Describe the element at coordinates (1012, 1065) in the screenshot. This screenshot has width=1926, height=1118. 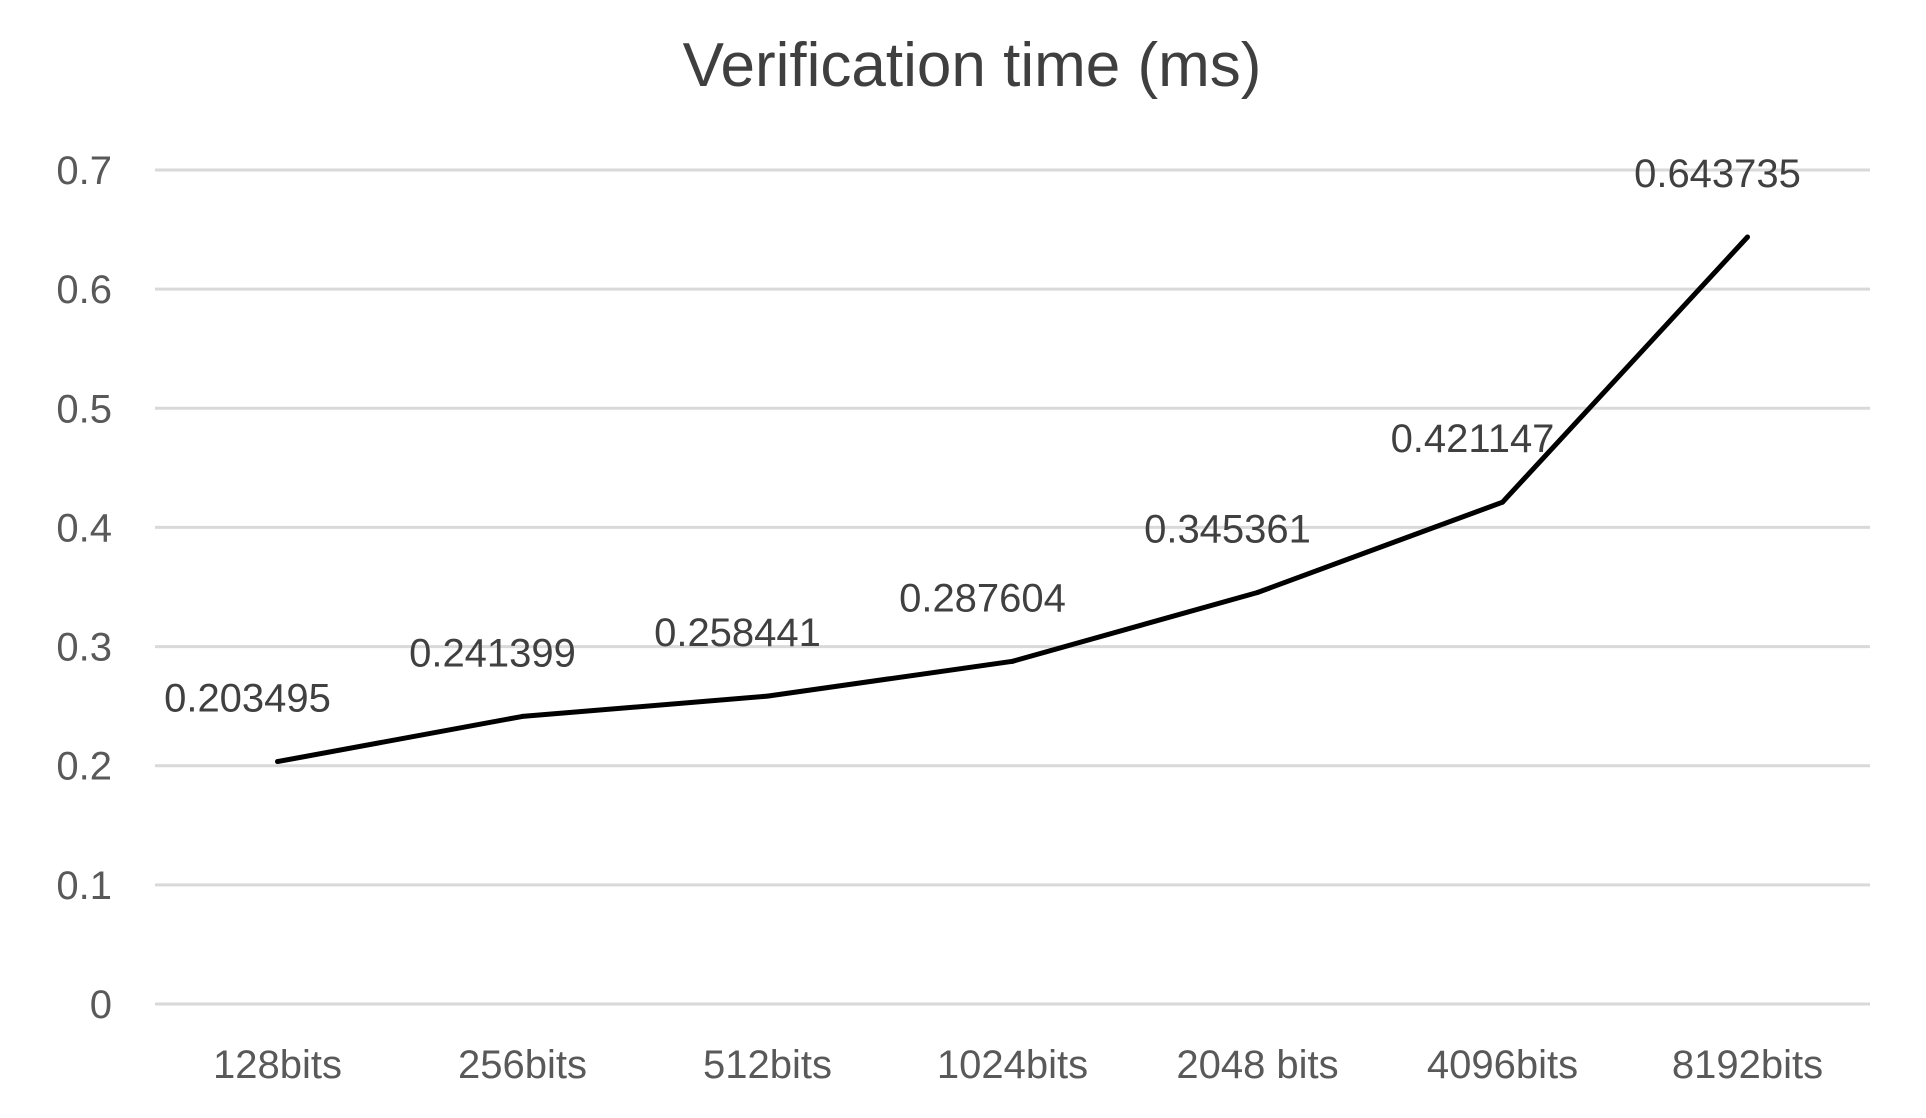
I see `x-tick-label: 1024bits` at that location.